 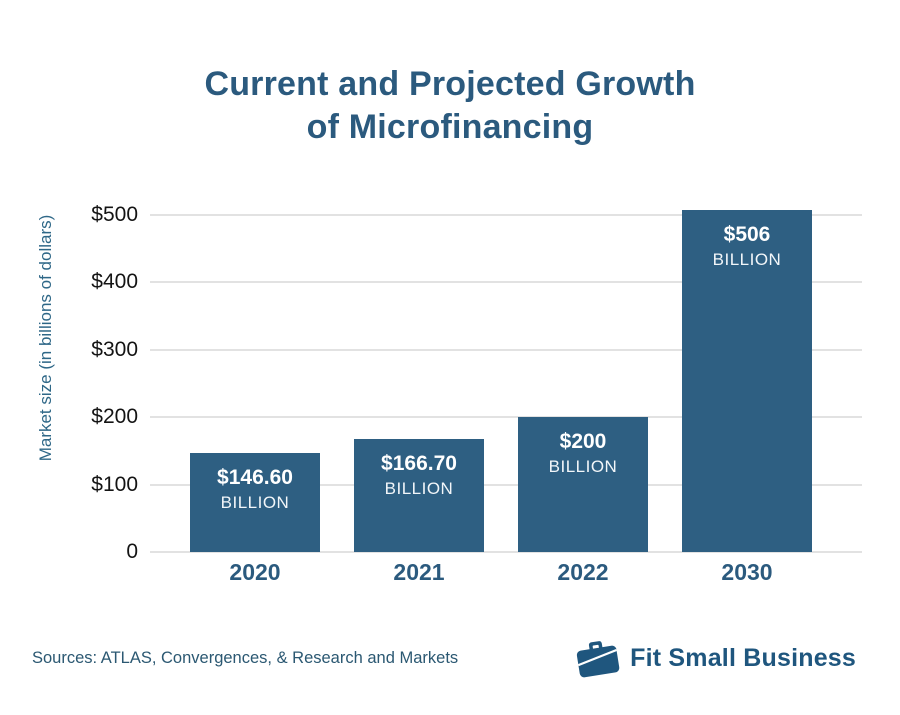 I want to click on brand-logo: Fit Small Business, so click(x=715, y=658).